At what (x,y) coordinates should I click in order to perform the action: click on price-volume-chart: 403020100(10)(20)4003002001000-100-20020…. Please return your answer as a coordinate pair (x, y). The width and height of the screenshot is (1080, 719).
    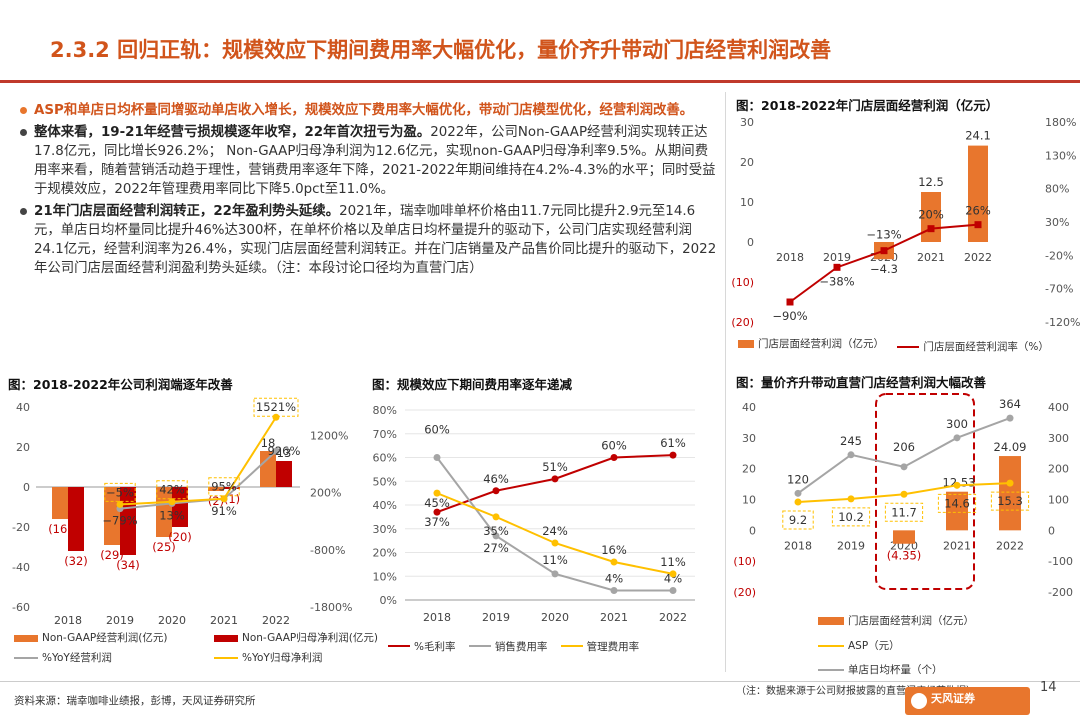
    Looking at the image, I should click on (903, 496).